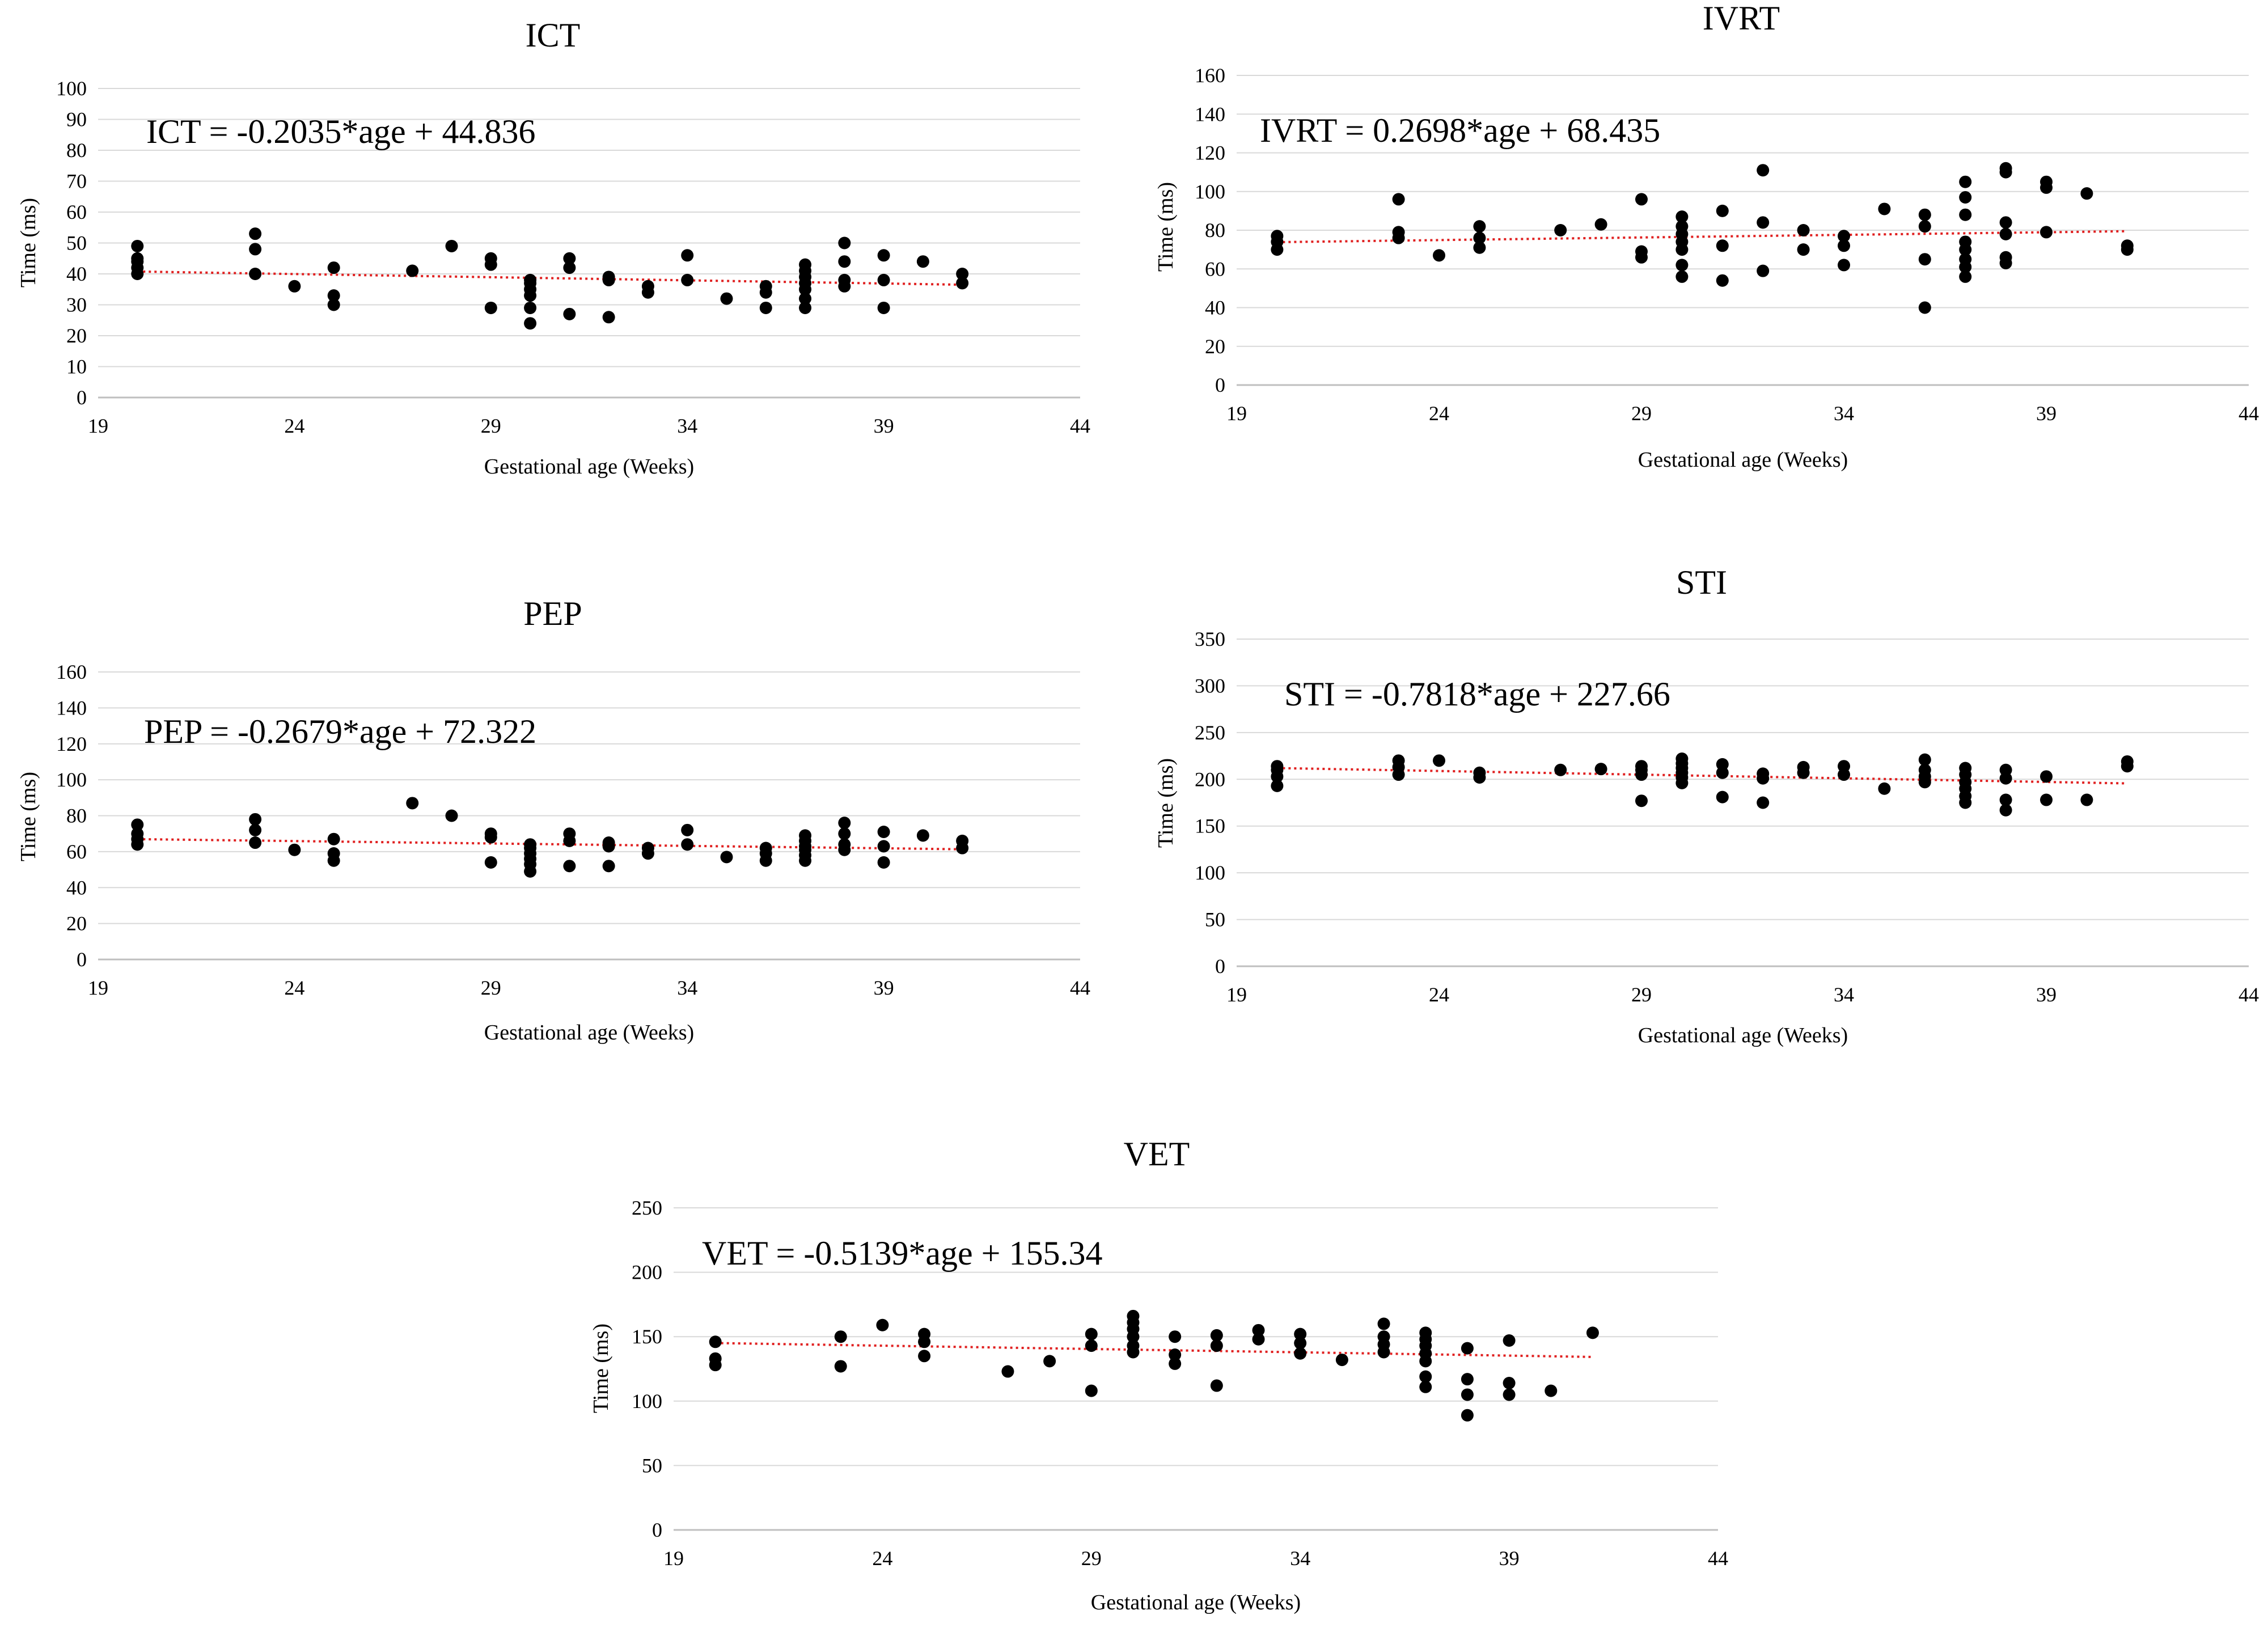  Describe the element at coordinates (71, 779) in the screenshot. I see `pep-y-tick-label: 100` at that location.